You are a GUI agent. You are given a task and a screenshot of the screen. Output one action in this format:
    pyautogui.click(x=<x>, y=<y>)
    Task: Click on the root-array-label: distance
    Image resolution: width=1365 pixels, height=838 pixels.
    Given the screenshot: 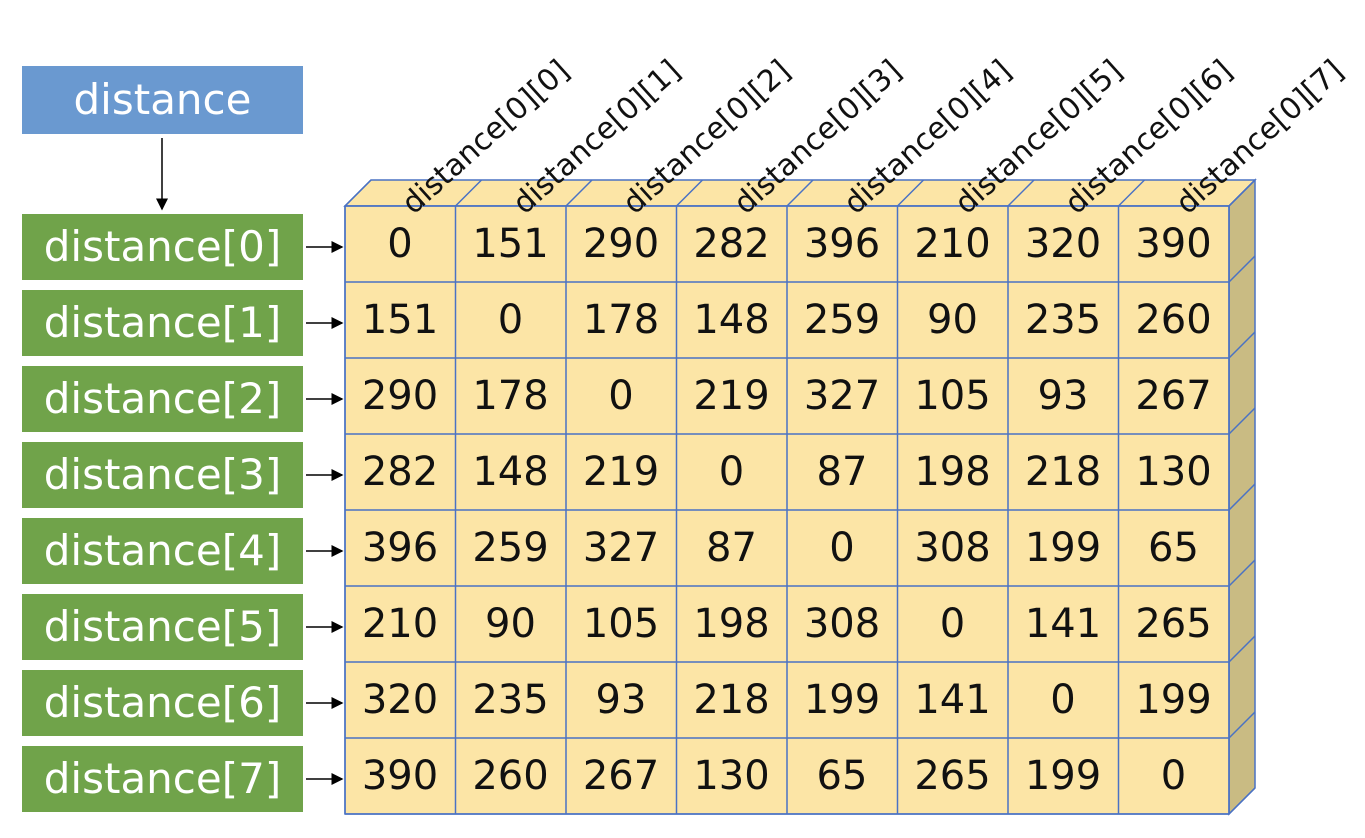 What is the action you would take?
    pyautogui.click(x=162, y=100)
    